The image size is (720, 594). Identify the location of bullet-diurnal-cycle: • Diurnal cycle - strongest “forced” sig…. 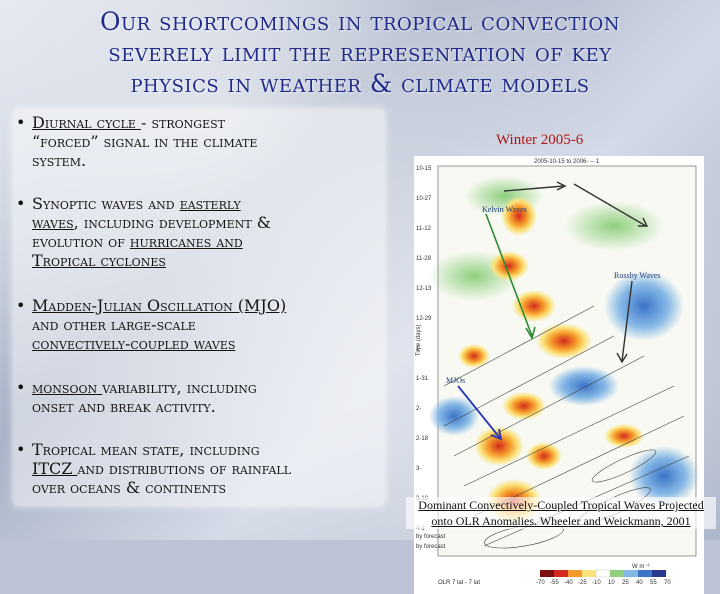
(196, 141).